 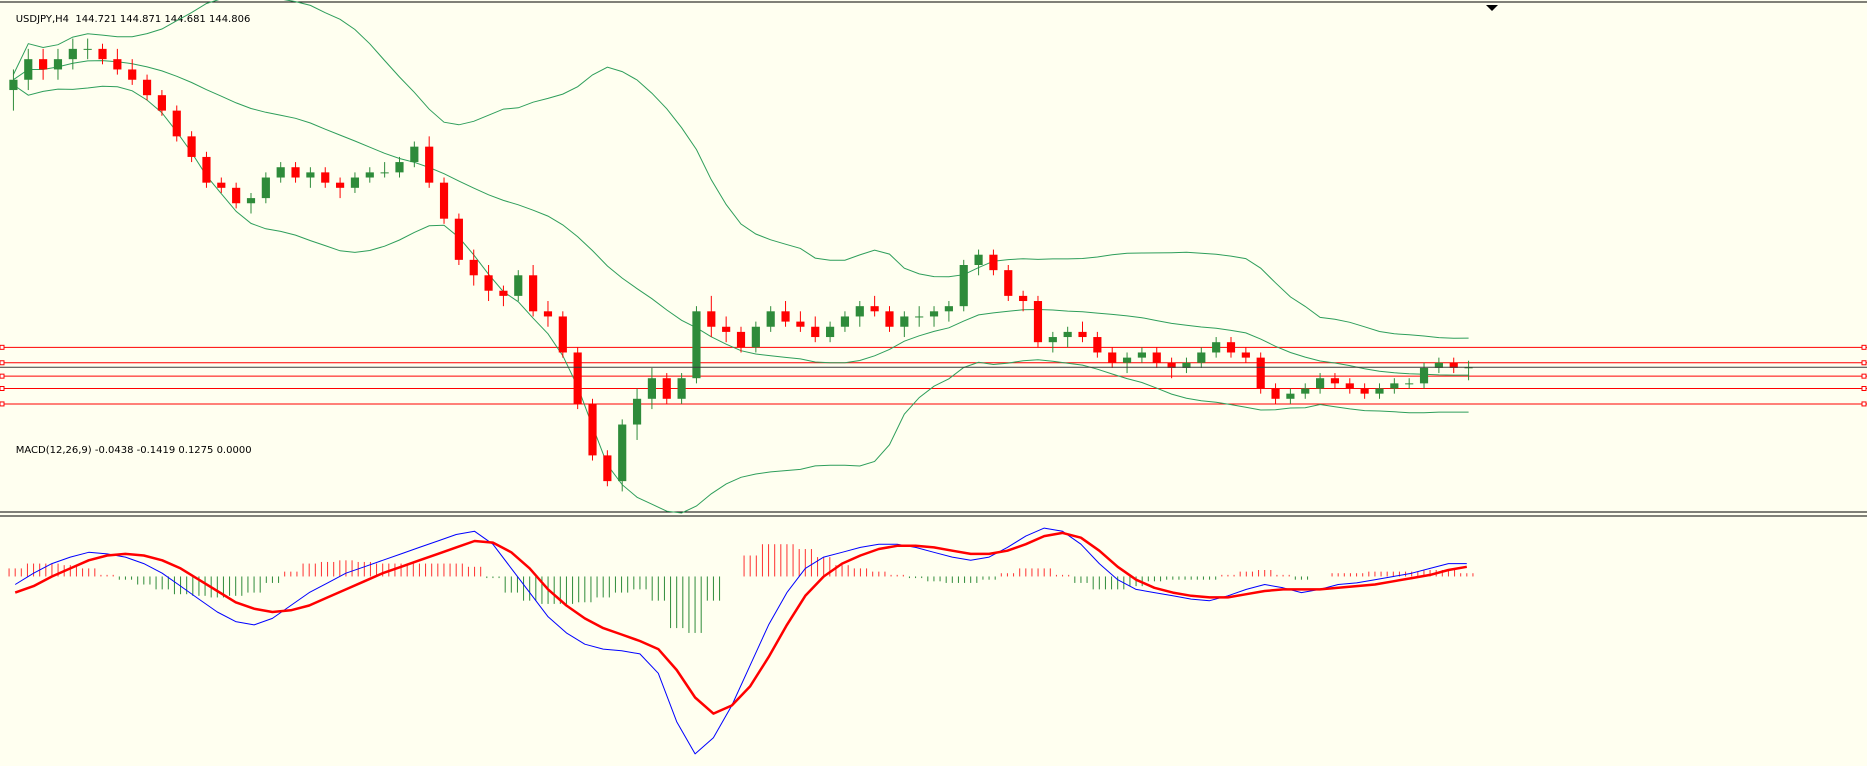 What do you see at coordinates (163, 19) in the screenshot?
I see `ohlc-label: 144.721 144.871 144.681 144.806` at bounding box center [163, 19].